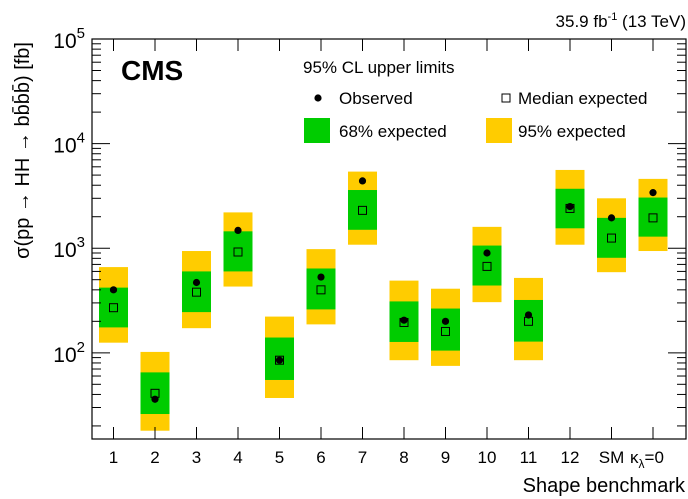 Image resolution: width=688 pixels, height=499 pixels. Describe the element at coordinates (529, 457) in the screenshot. I see `x-tick-label: 11` at that location.